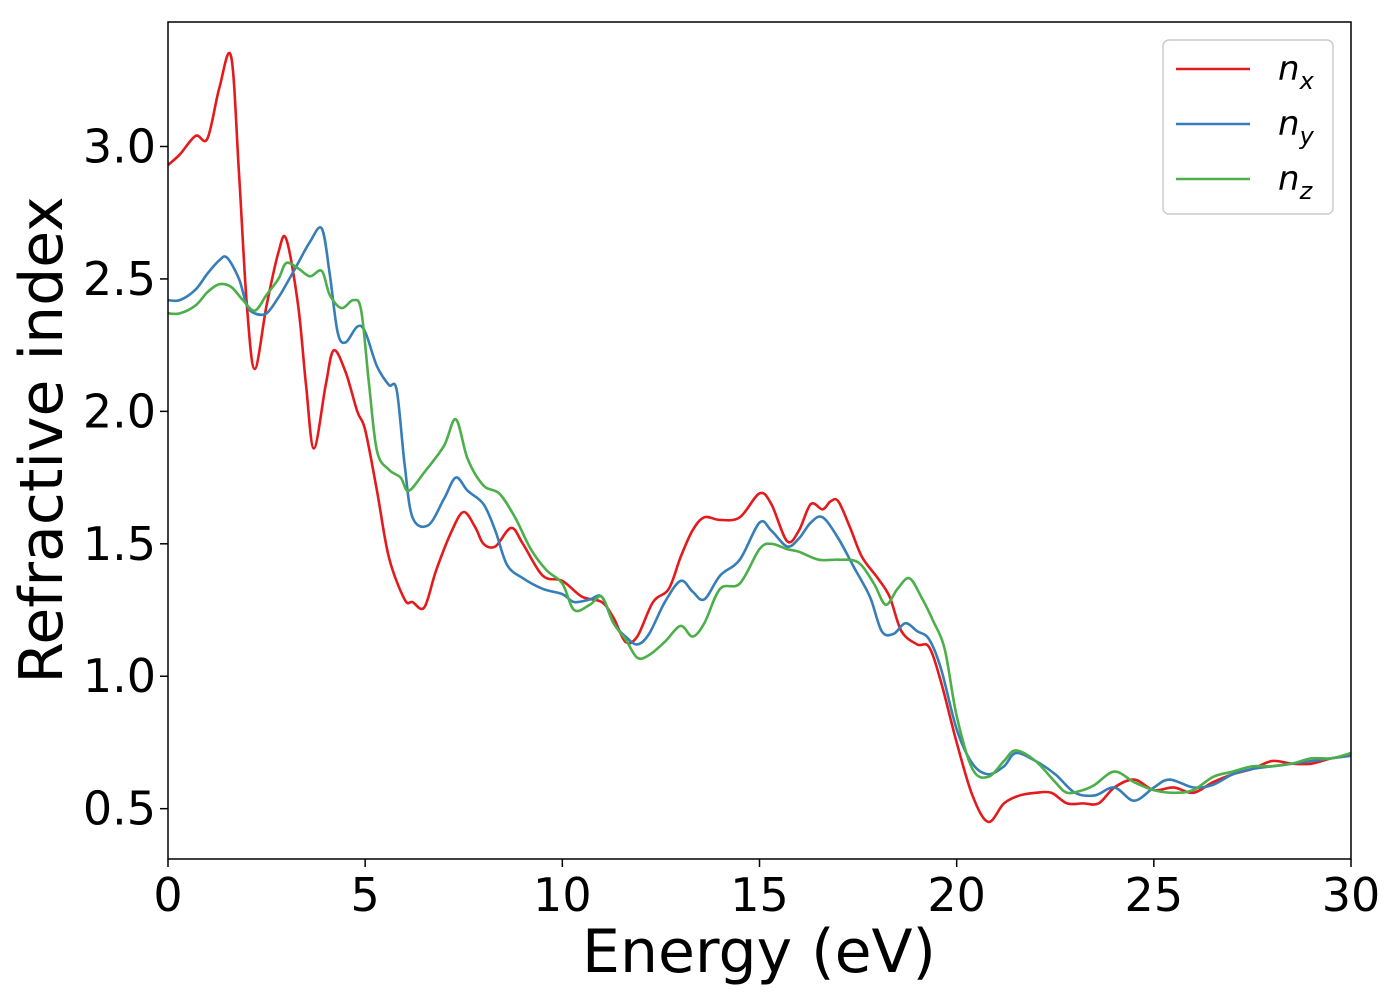 This screenshot has height=1000, width=1400. I want to click on x-axis-title: Energy (eV), so click(759, 952).